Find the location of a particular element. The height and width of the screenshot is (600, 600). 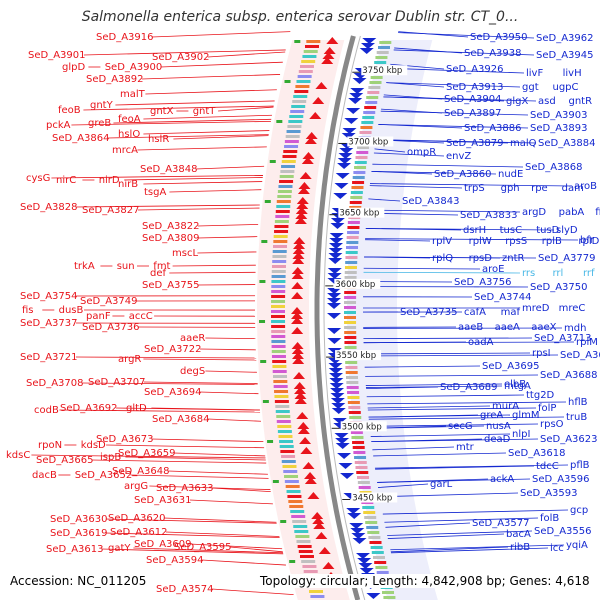

gene-label-ttg2D: ttg2D is located at coordinates (540, 395).